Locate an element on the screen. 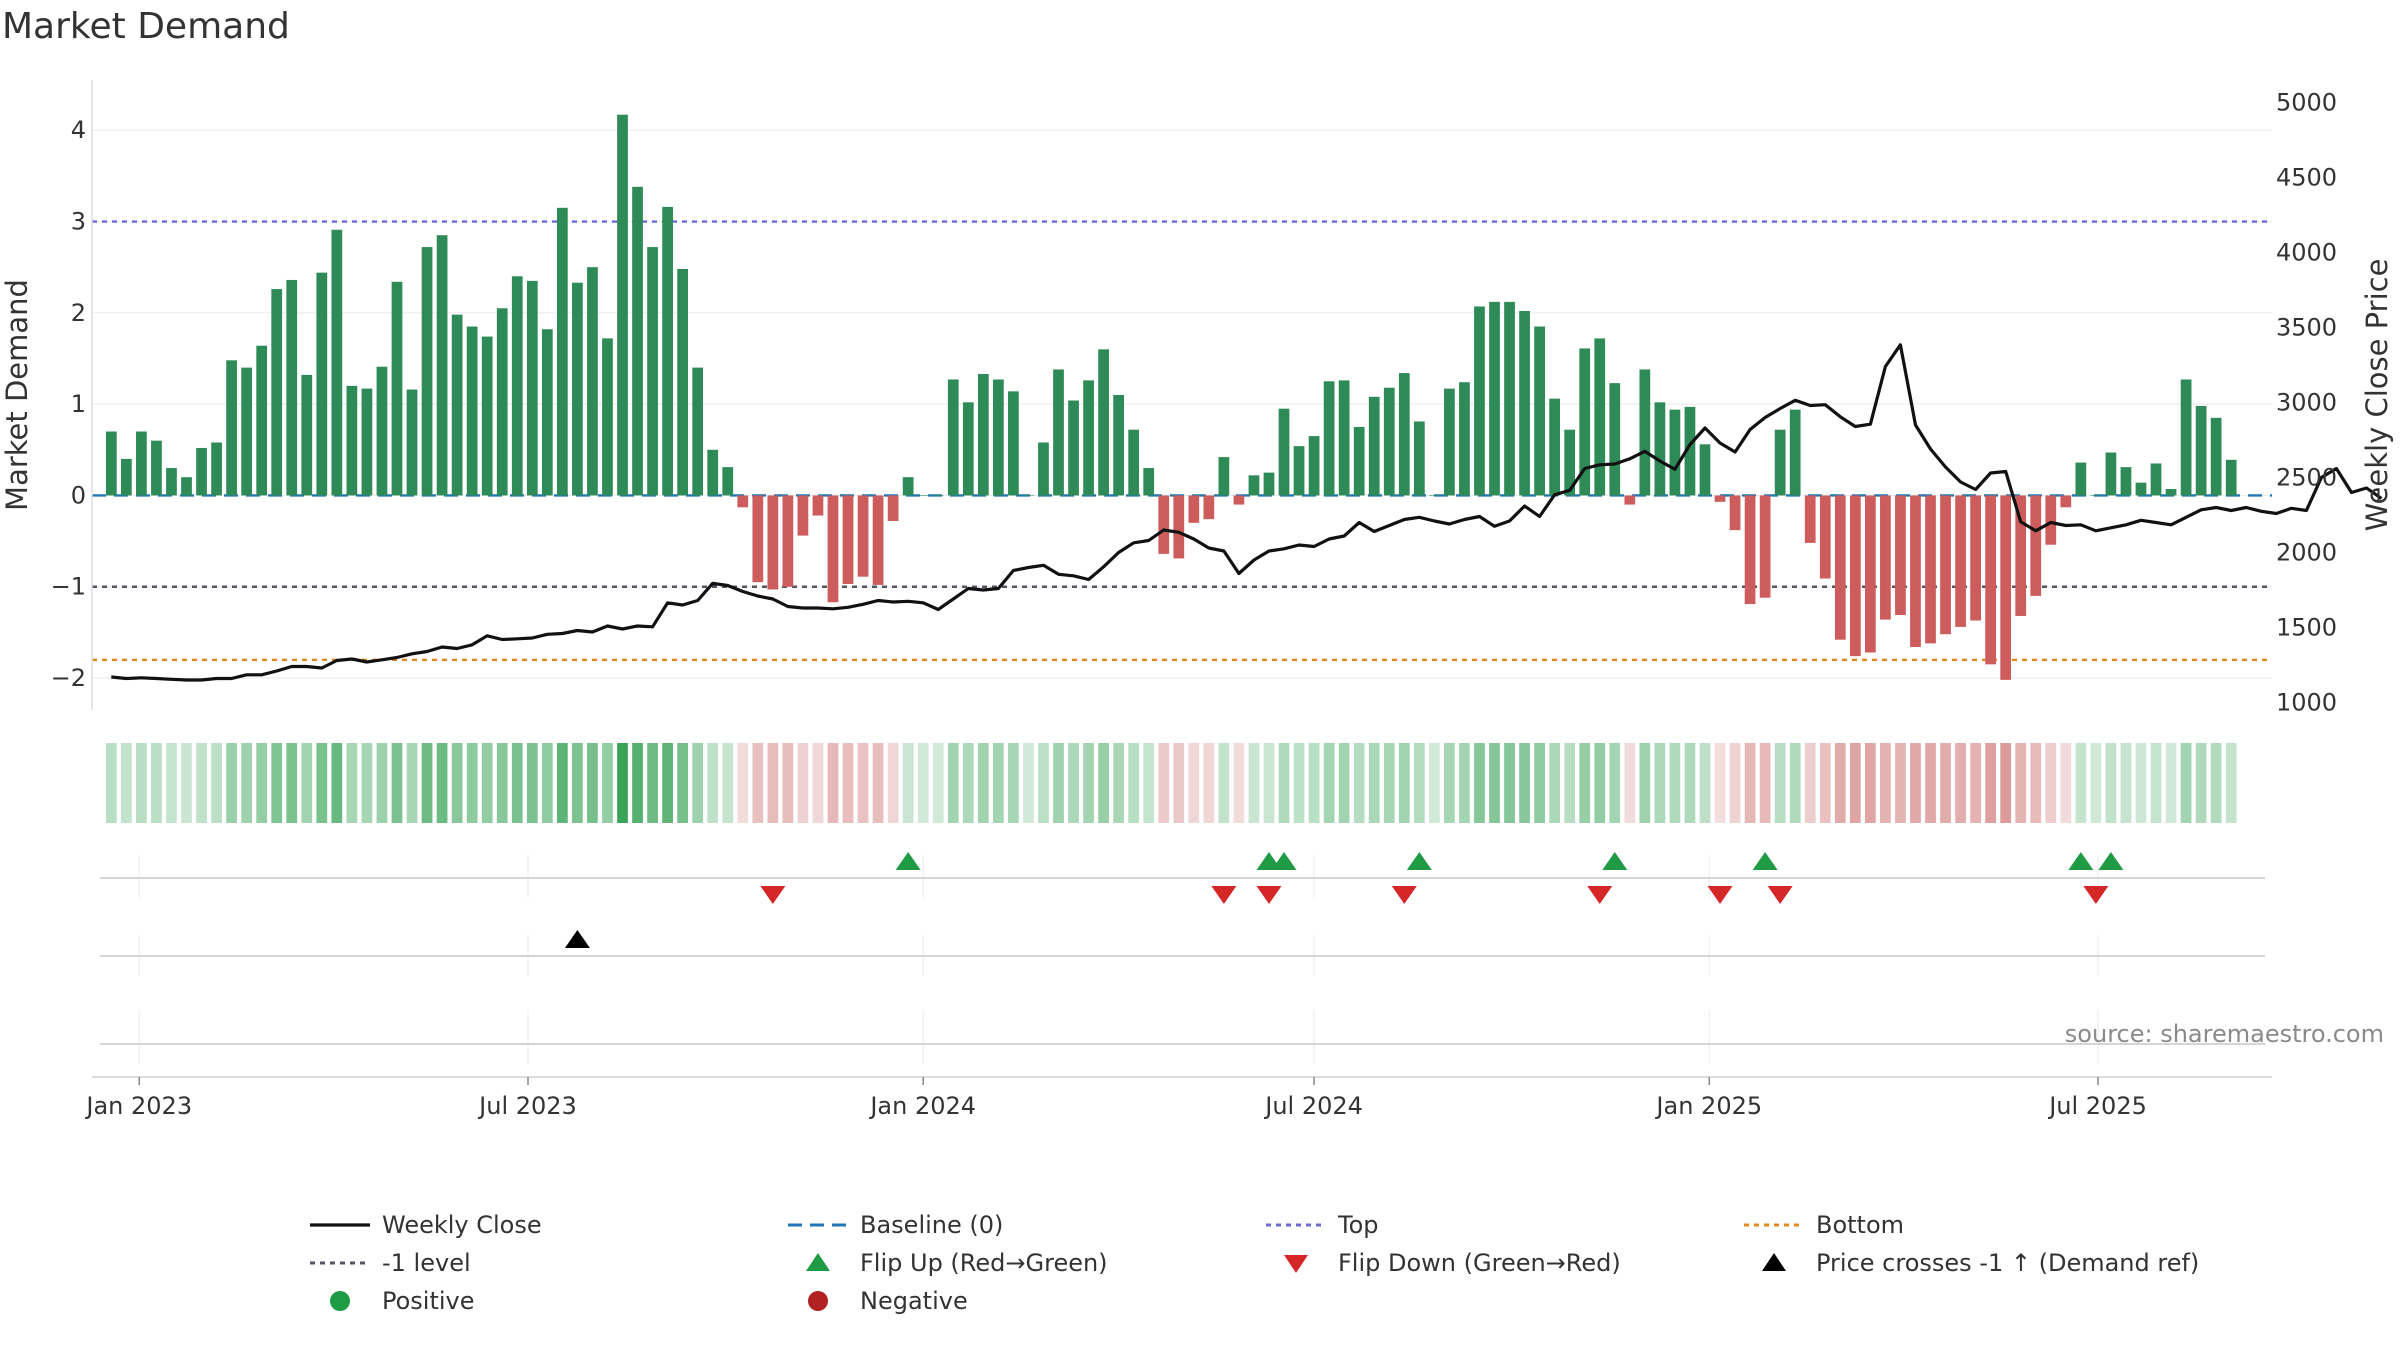 Image resolution: width=2400 pixels, height=1350 pixels. flip-down-marker is located at coordinates (1269, 895).